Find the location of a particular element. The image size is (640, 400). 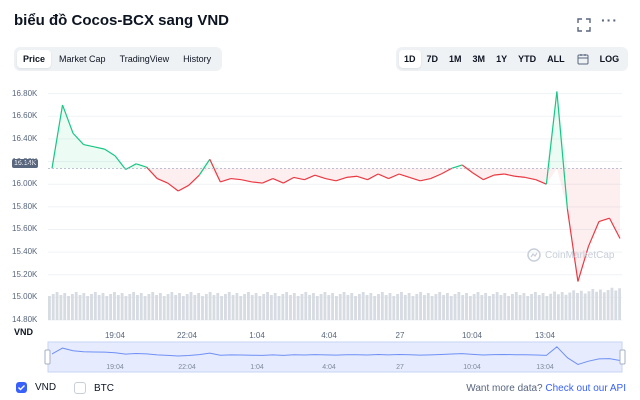

navigator-handle-left is located at coordinates (47, 357).